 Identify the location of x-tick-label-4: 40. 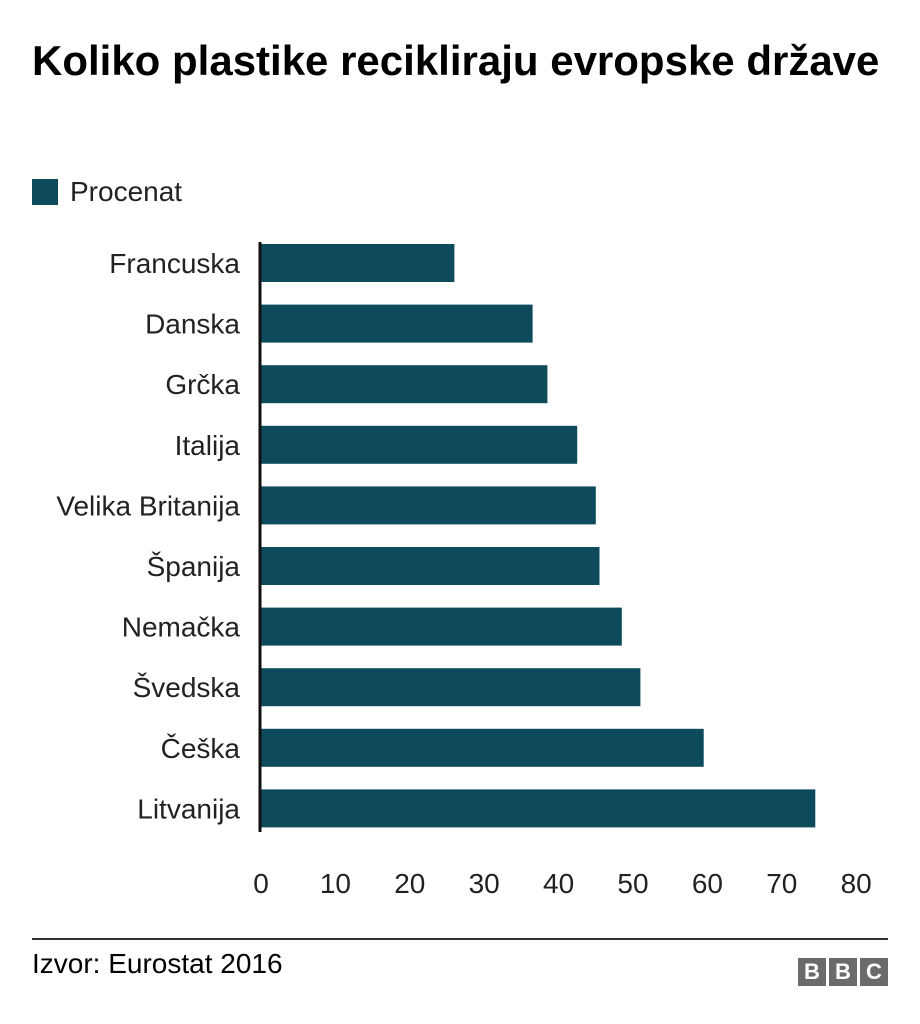
(558, 883).